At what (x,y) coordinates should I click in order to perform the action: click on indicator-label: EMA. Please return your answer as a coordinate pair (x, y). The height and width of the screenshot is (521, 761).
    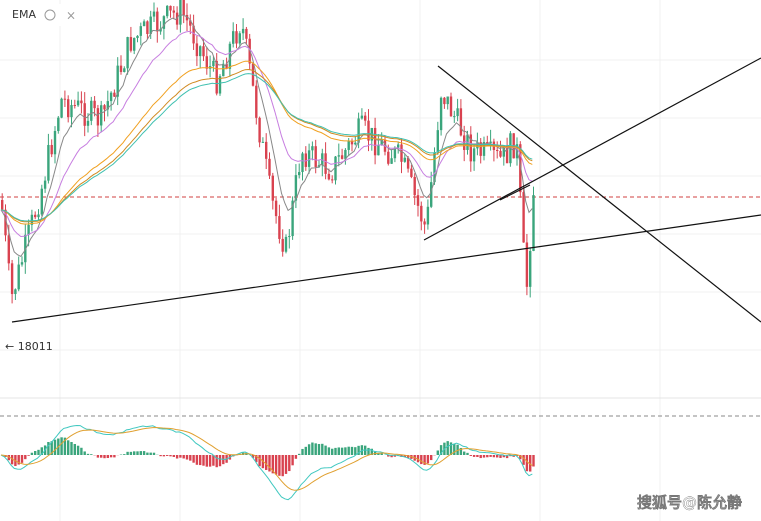
    Looking at the image, I should click on (24, 14).